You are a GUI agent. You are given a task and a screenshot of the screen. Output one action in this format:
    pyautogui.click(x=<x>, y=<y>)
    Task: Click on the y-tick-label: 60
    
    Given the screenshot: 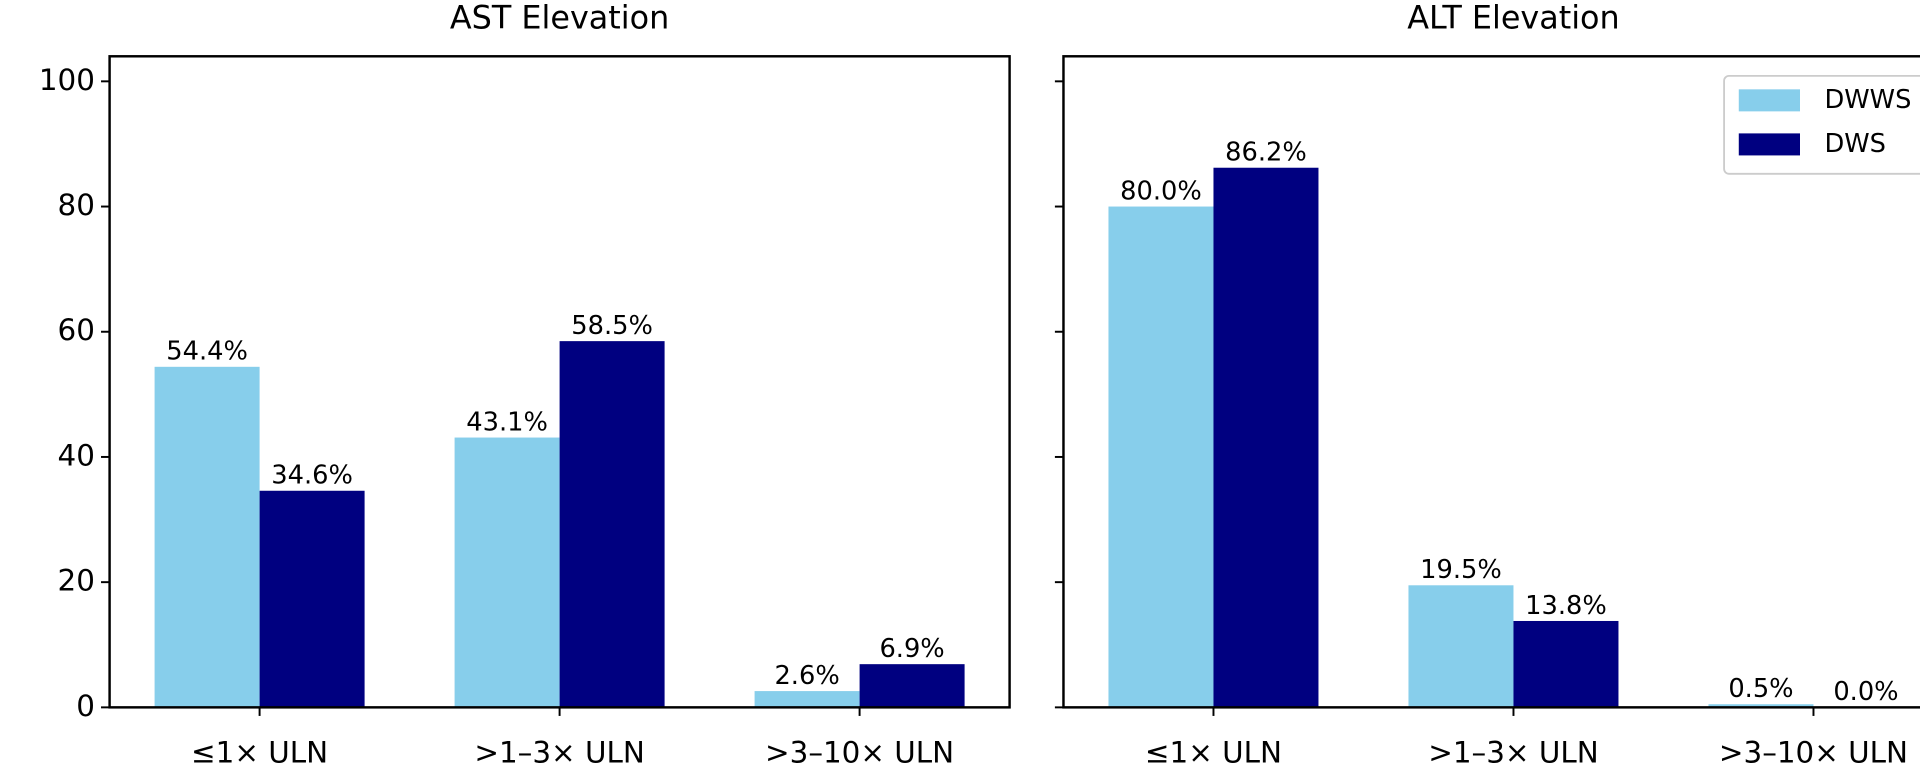 What is the action you would take?
    pyautogui.click(x=76, y=330)
    